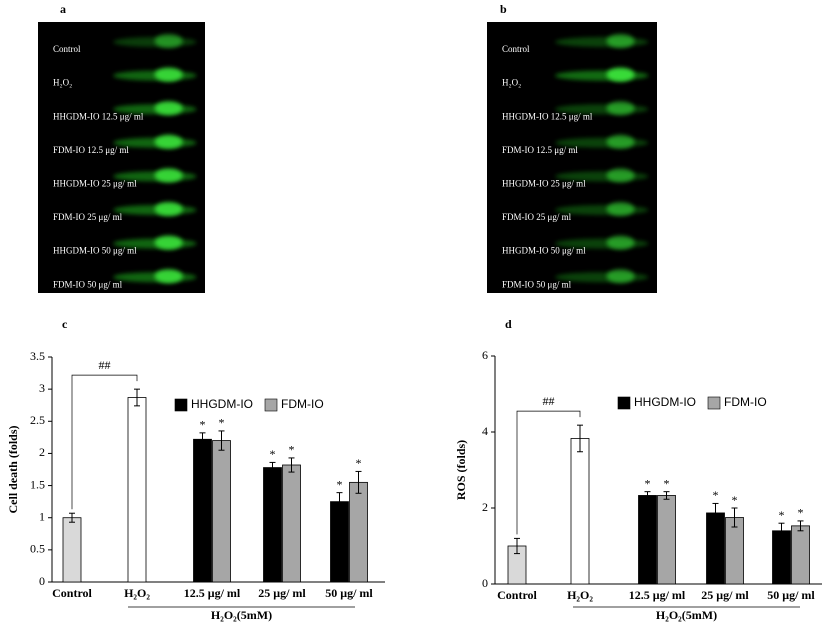 The image size is (827, 624). I want to click on y-axis-label: ROS (folds), so click(461, 470).